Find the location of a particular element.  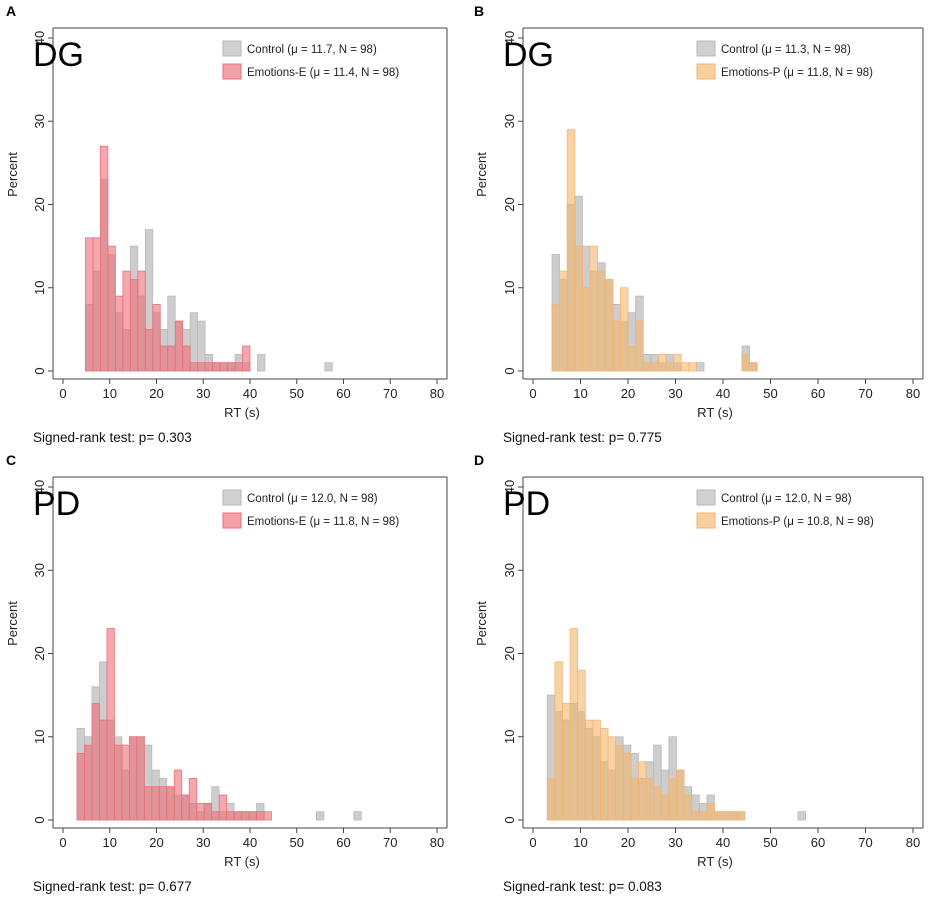

x-tick-label: 30 is located at coordinates (203, 393).